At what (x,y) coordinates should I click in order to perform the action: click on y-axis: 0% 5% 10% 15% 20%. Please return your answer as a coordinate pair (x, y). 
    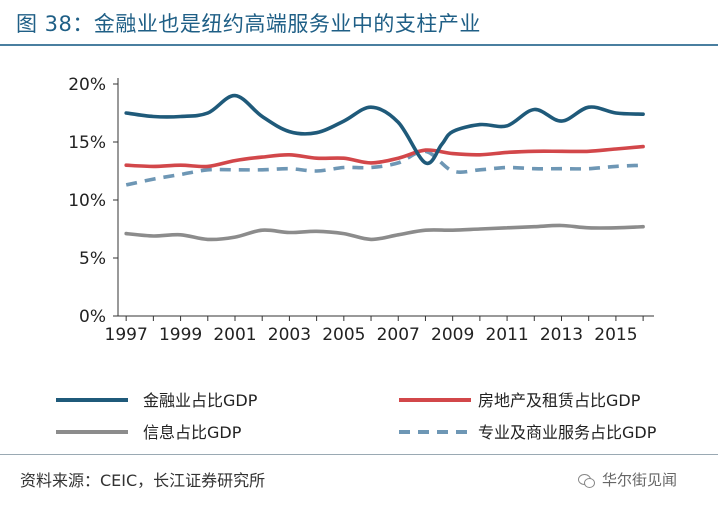
    Looking at the image, I should click on (93, 201).